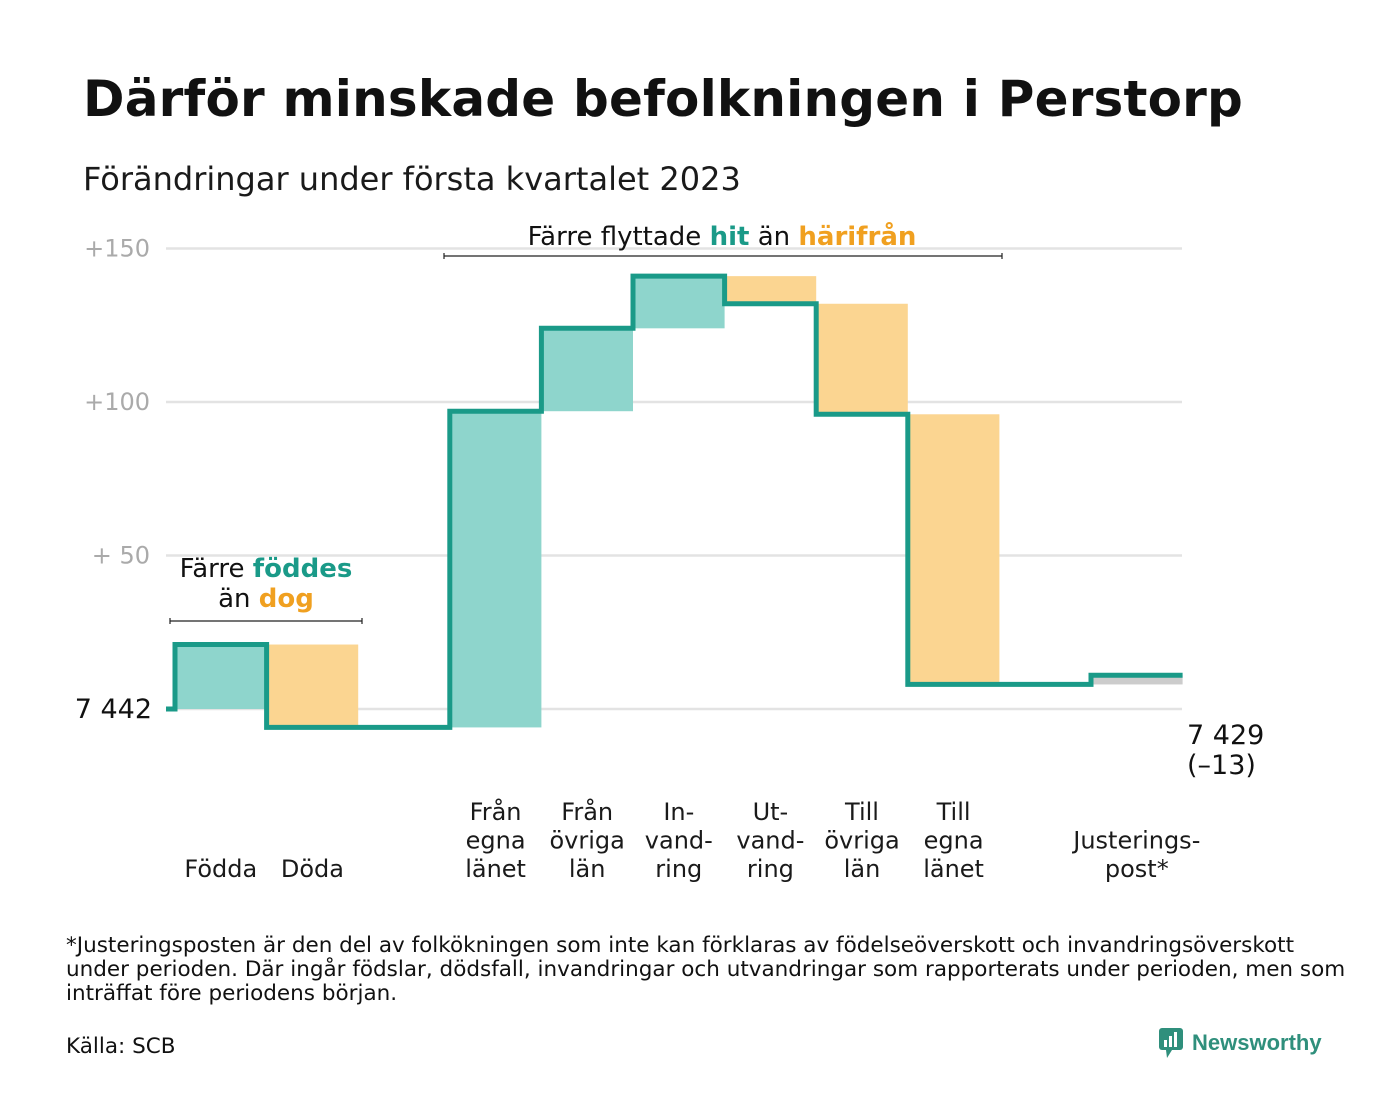  I want to click on chart-subtitle: Förändringar under första kvartalet 2023, so click(412, 179).